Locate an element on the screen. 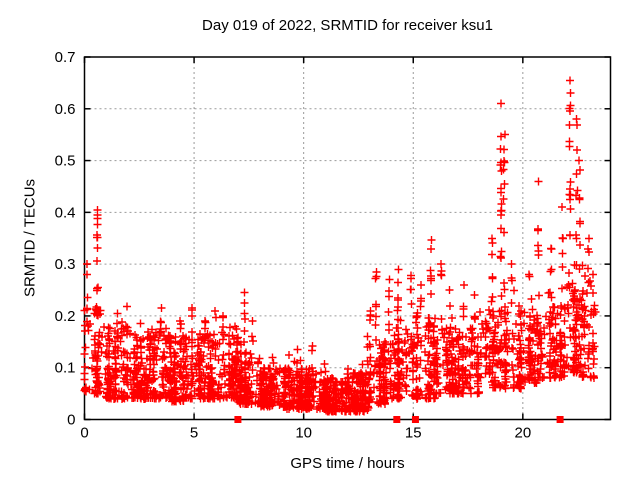  x-tick-label: 20 is located at coordinates (522, 433).